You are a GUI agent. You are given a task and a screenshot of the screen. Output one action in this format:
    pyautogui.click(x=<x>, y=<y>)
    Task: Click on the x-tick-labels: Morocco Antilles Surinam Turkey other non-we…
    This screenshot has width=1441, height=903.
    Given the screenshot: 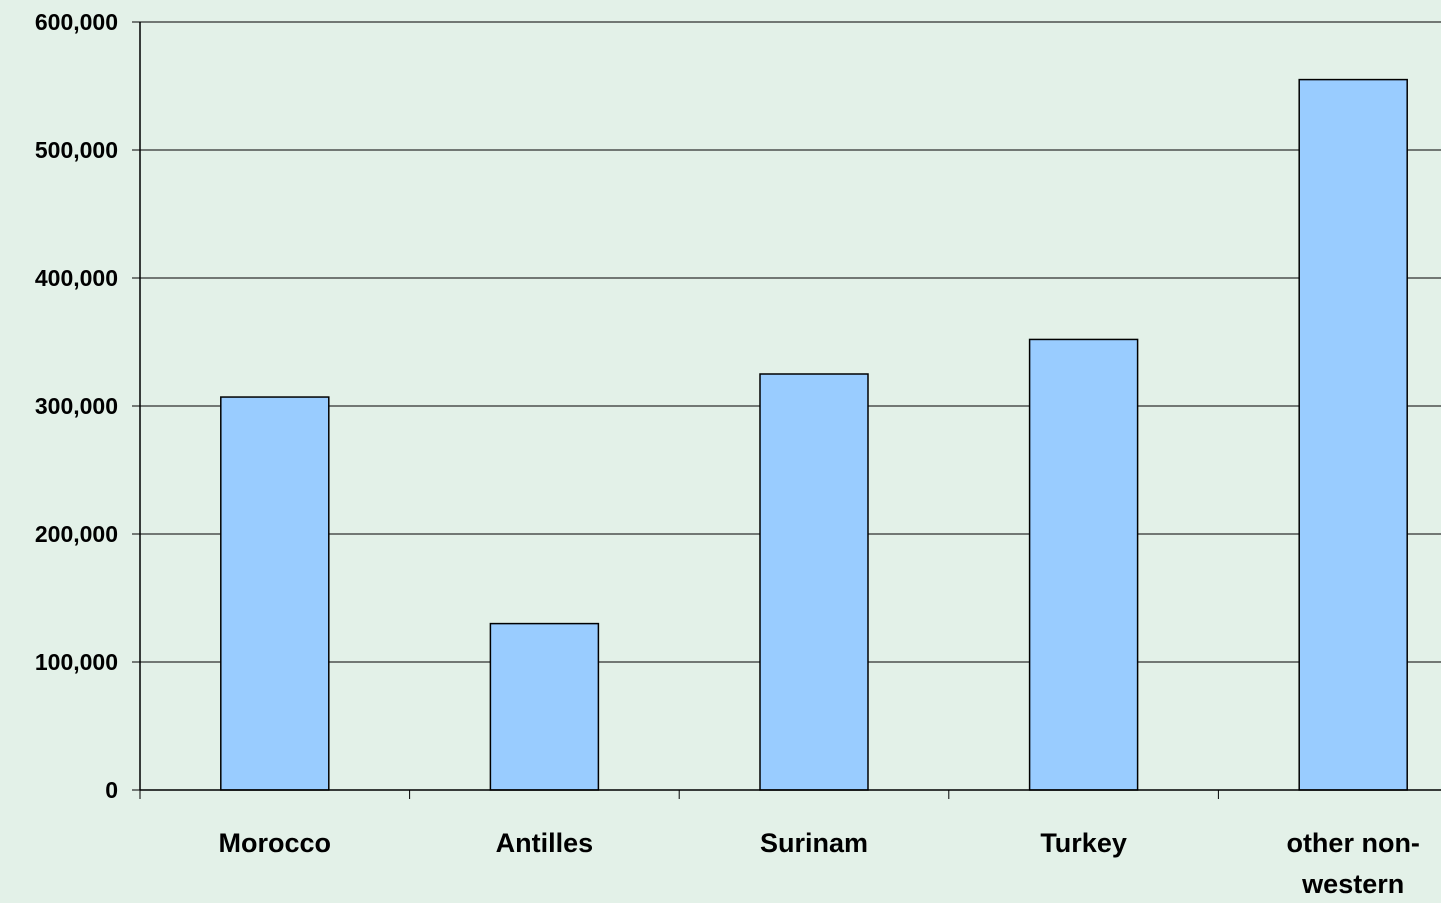 What is the action you would take?
    pyautogui.click(x=819, y=863)
    